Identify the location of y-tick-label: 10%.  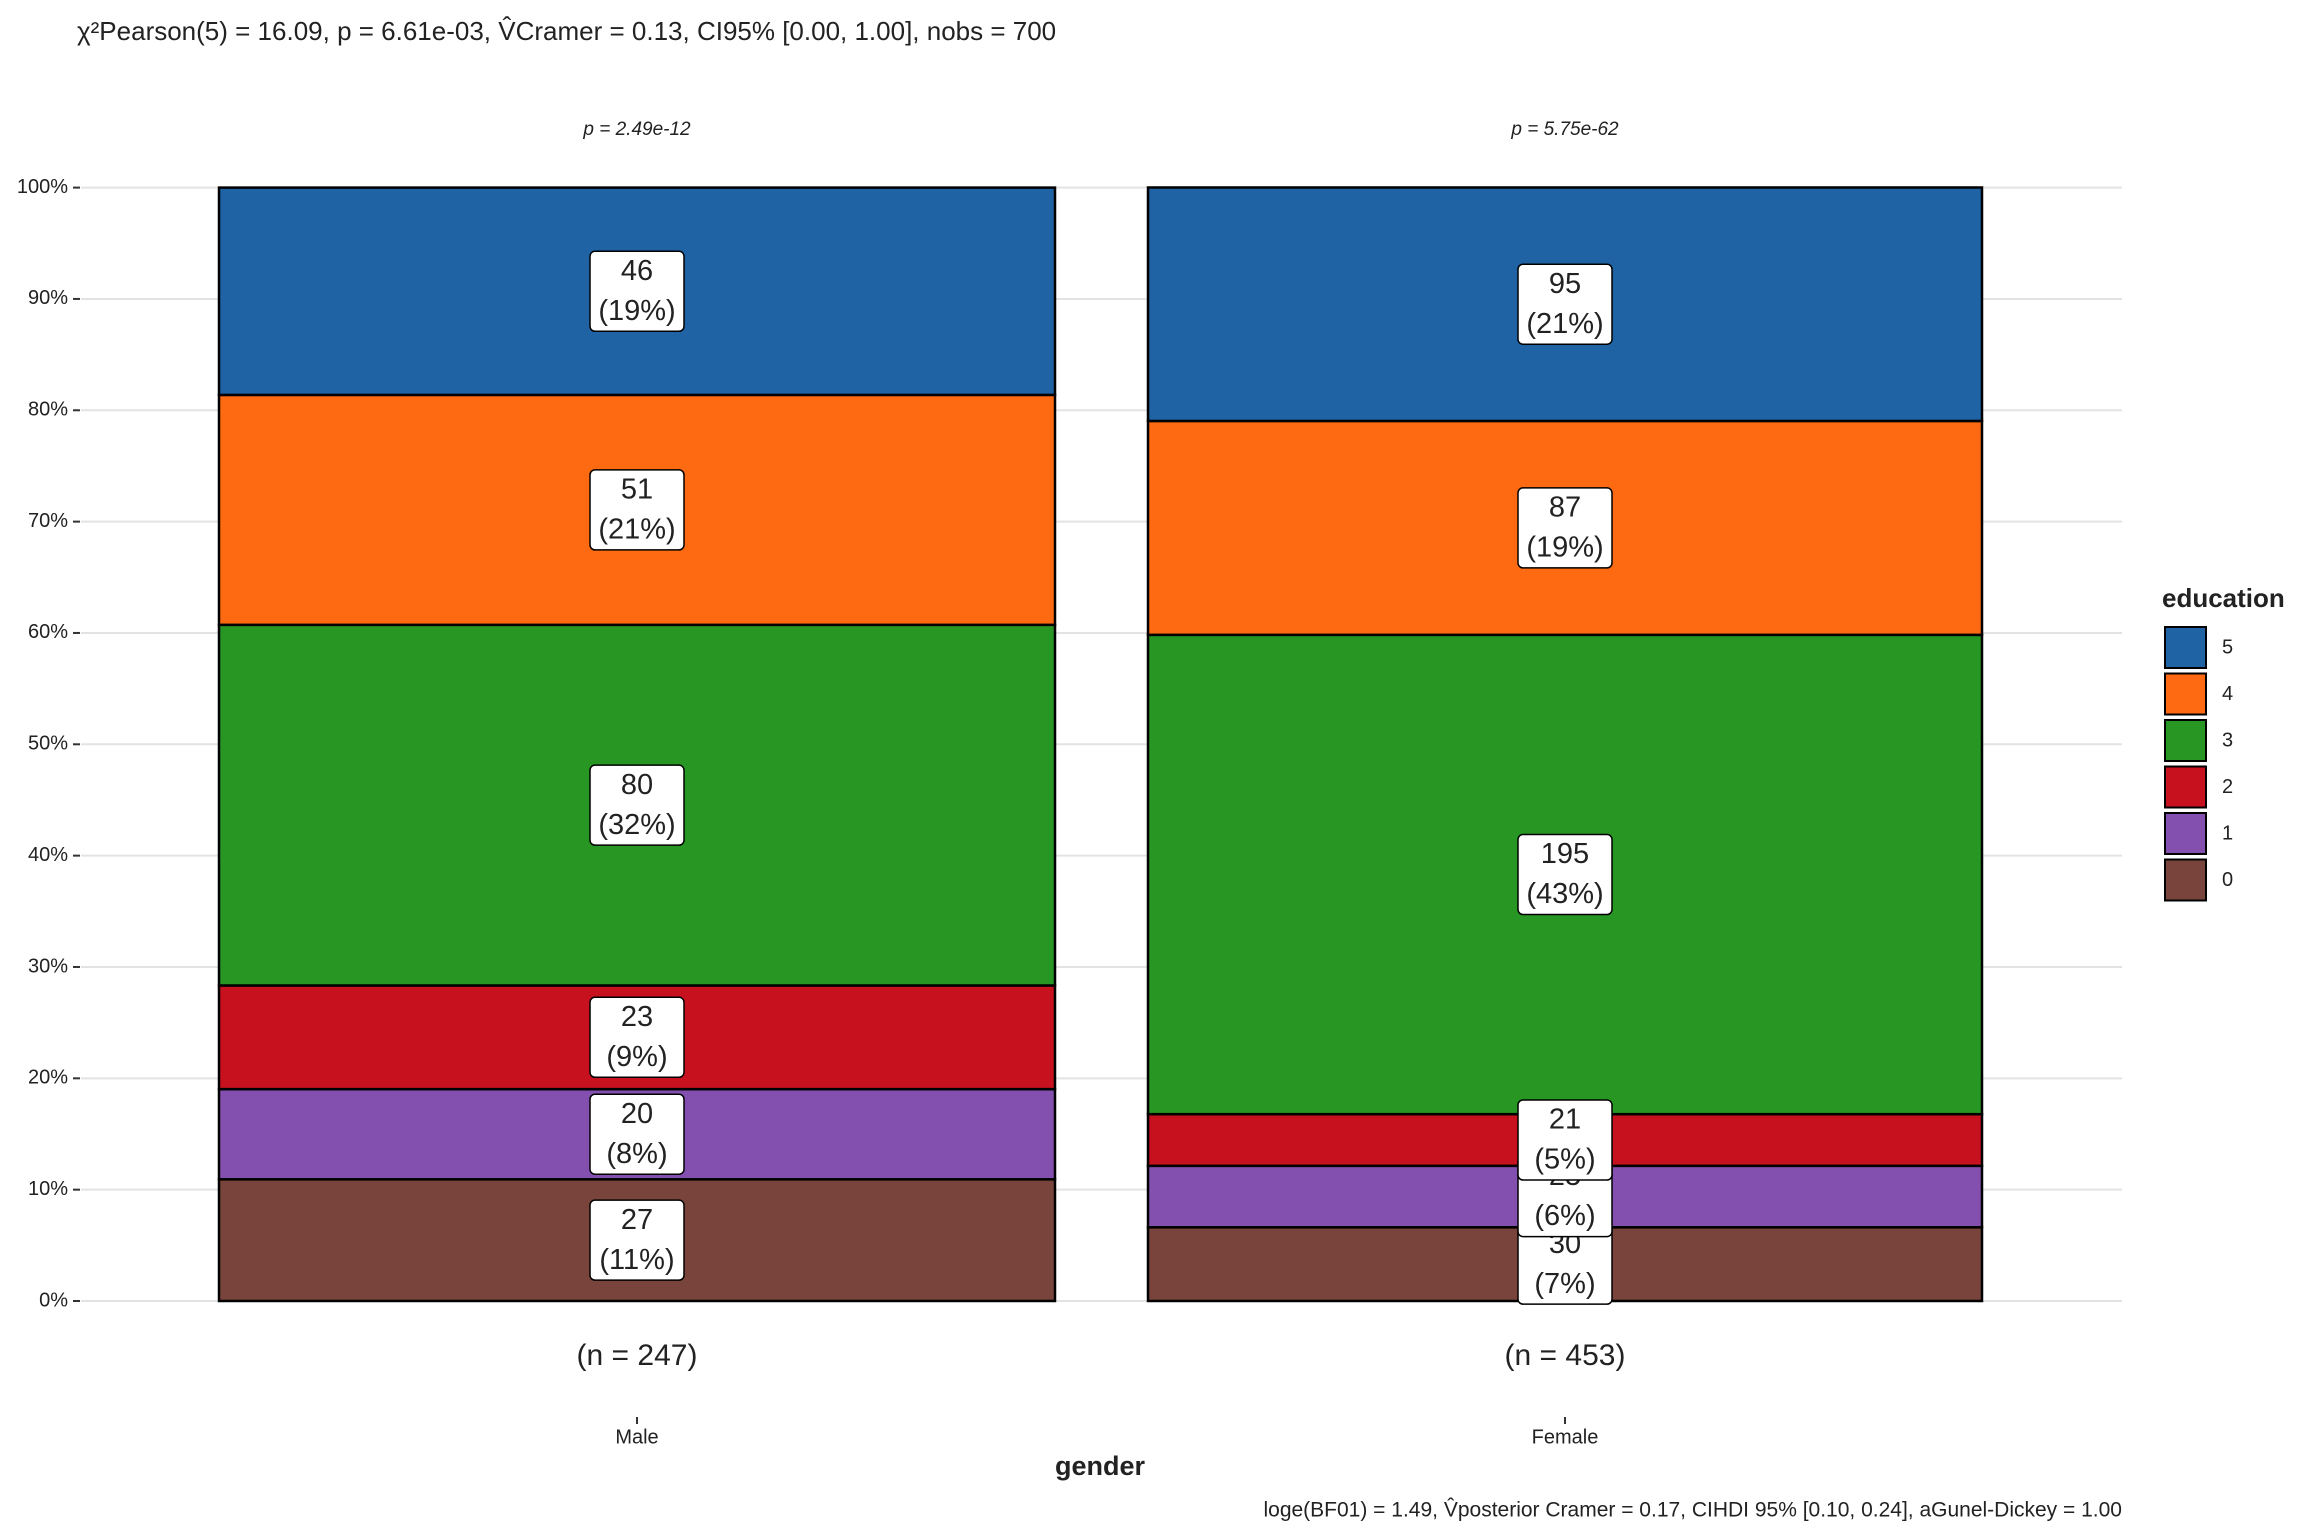
(48, 1189).